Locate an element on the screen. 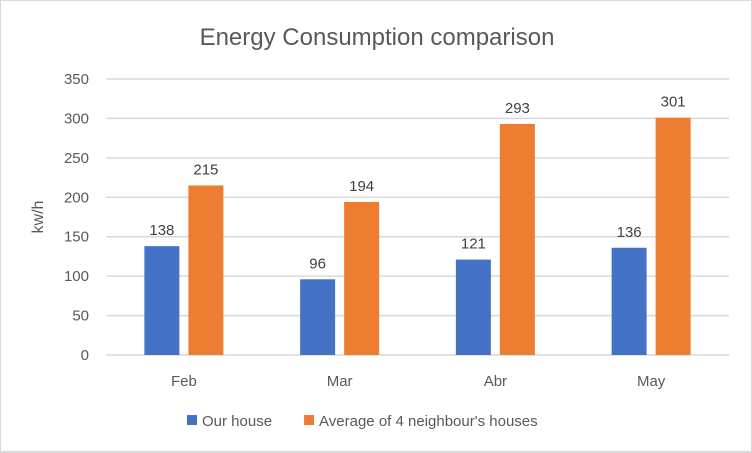 This screenshot has height=453, width=752. data-label: 136 is located at coordinates (629, 232).